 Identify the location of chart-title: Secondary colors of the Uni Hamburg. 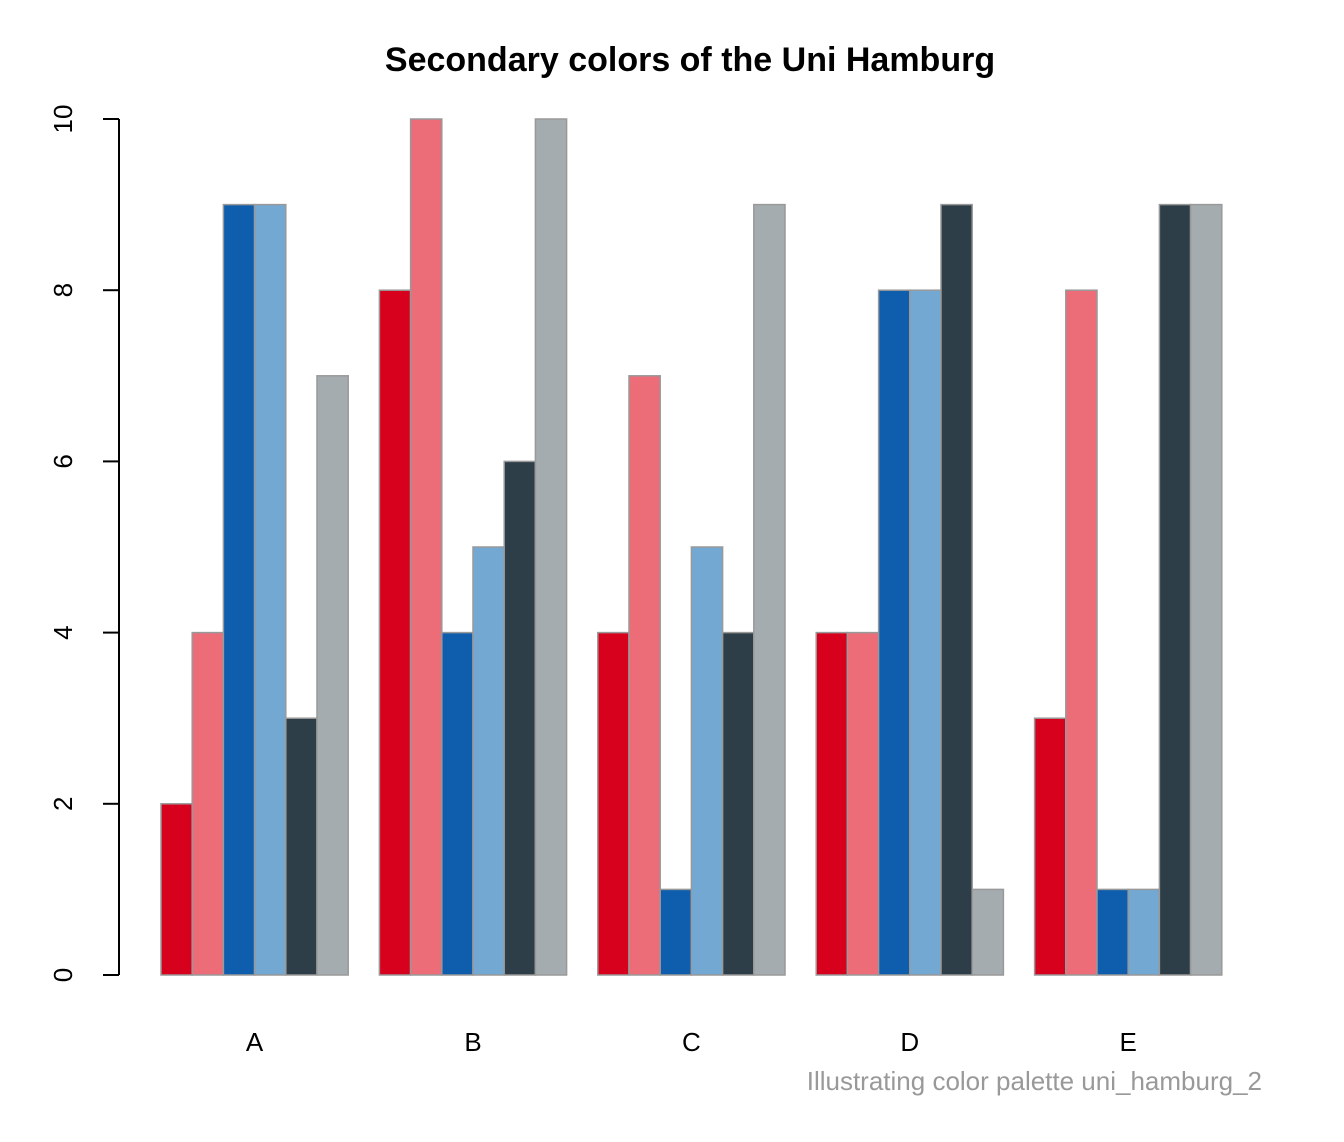
(690, 60).